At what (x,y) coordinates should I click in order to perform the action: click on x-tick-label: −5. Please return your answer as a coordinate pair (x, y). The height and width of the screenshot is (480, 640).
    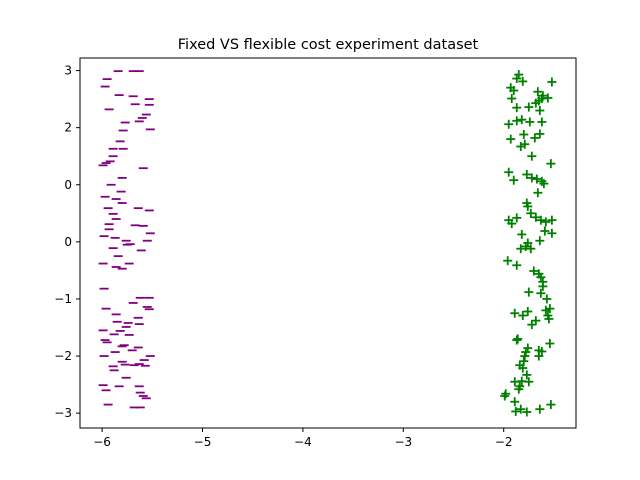
    Looking at the image, I should click on (203, 442).